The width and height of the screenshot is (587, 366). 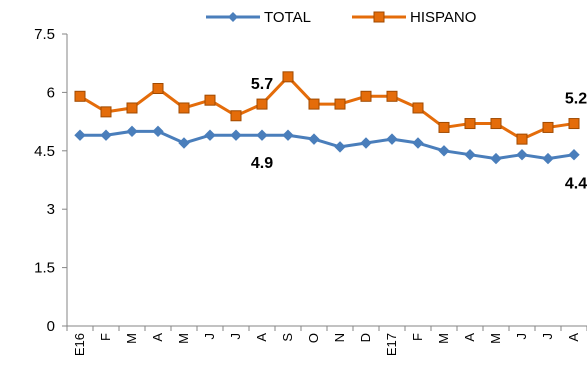 What do you see at coordinates (44, 34) in the screenshot?
I see `y-tick-label: 7.5` at bounding box center [44, 34].